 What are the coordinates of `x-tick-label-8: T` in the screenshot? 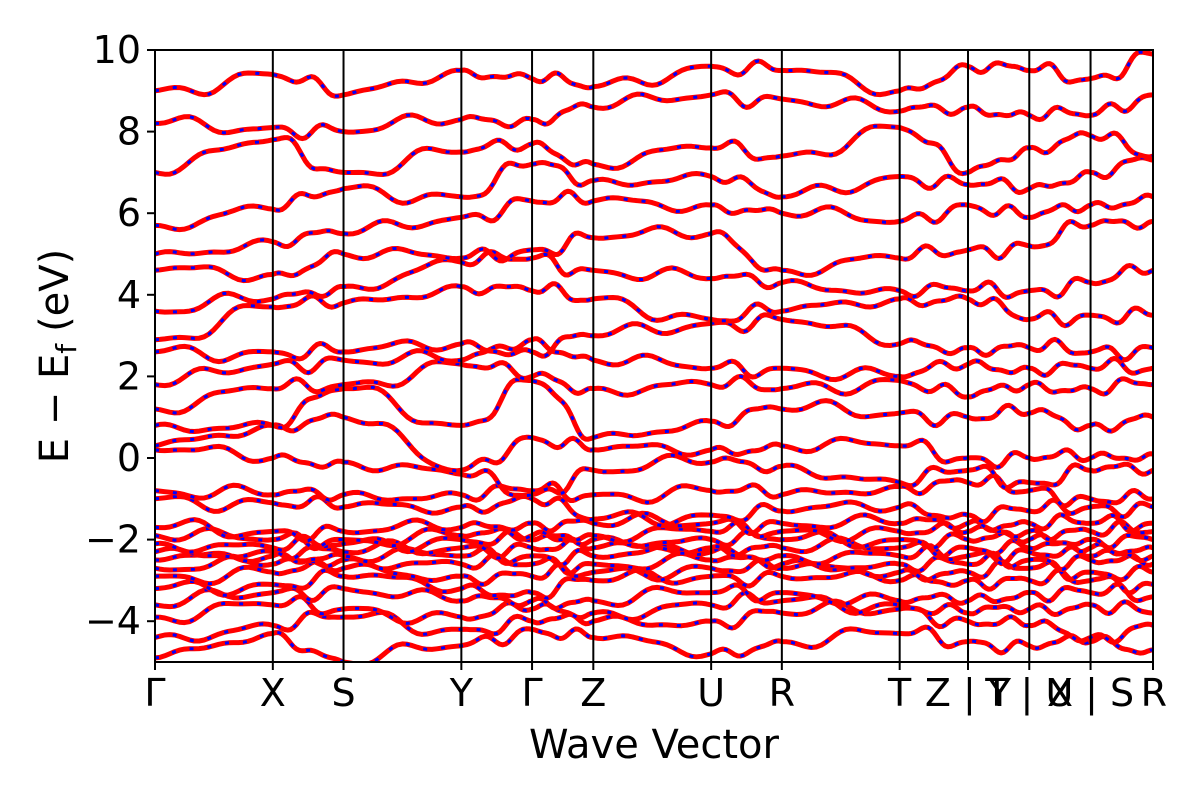 It's located at (899, 693).